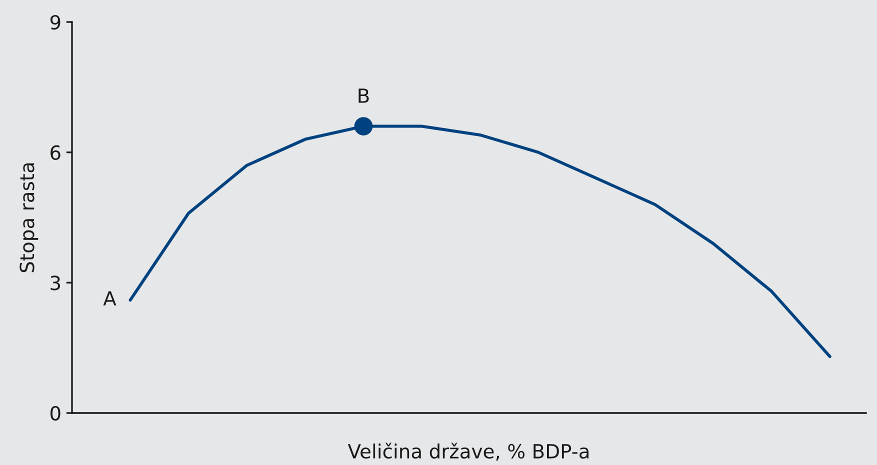  Describe the element at coordinates (55, 22) in the screenshot. I see `y-tick-label: 9` at that location.